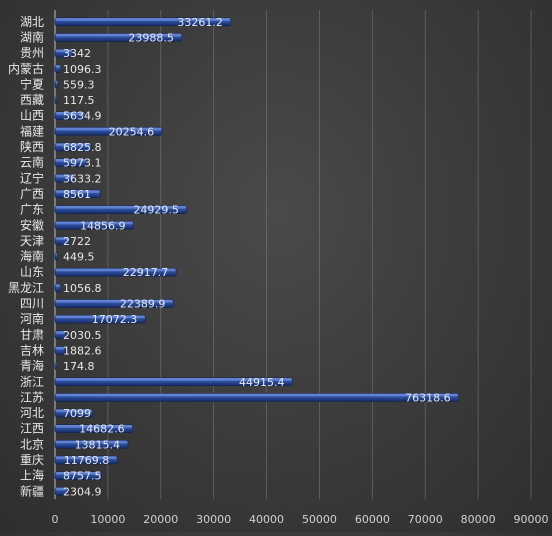 This screenshot has width=552, height=536. I want to click on category-label: 安徽, so click(32, 224).